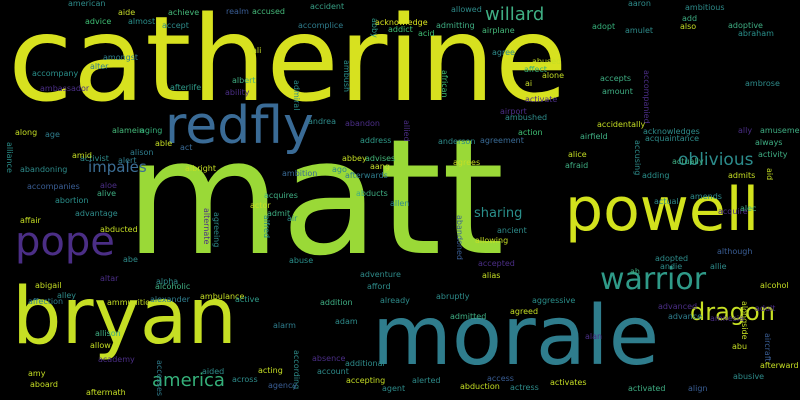 This screenshot has height=400, width=800. What do you see at coordinates (130, 259) in the screenshot?
I see `word-abe: abe` at bounding box center [130, 259].